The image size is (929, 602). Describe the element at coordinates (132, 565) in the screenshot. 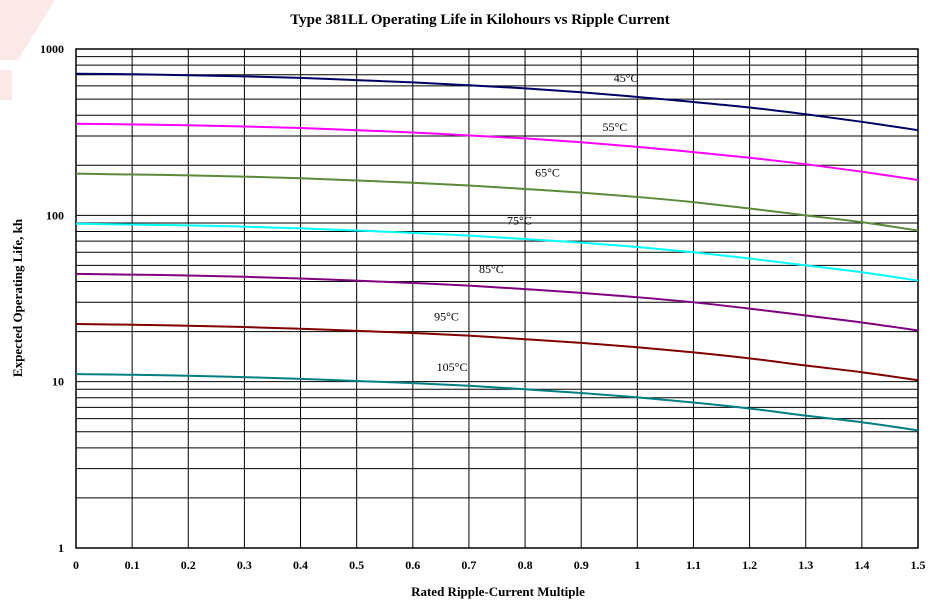

I see `x-tick-label: 0.1` at that location.